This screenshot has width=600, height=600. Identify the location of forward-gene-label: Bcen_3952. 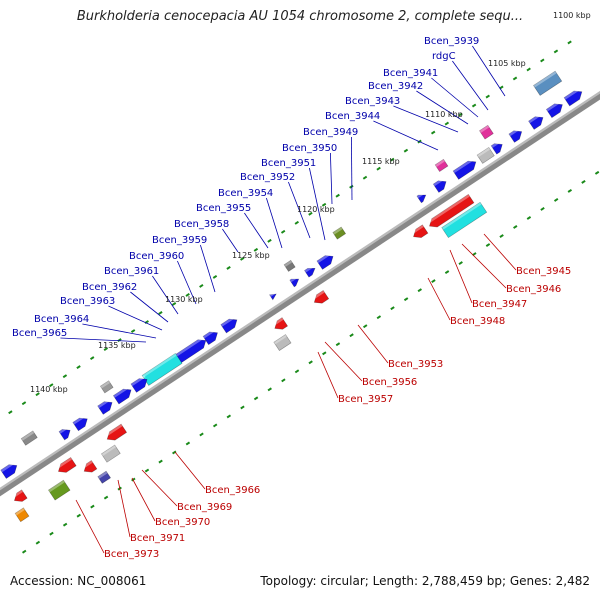
(267, 177).